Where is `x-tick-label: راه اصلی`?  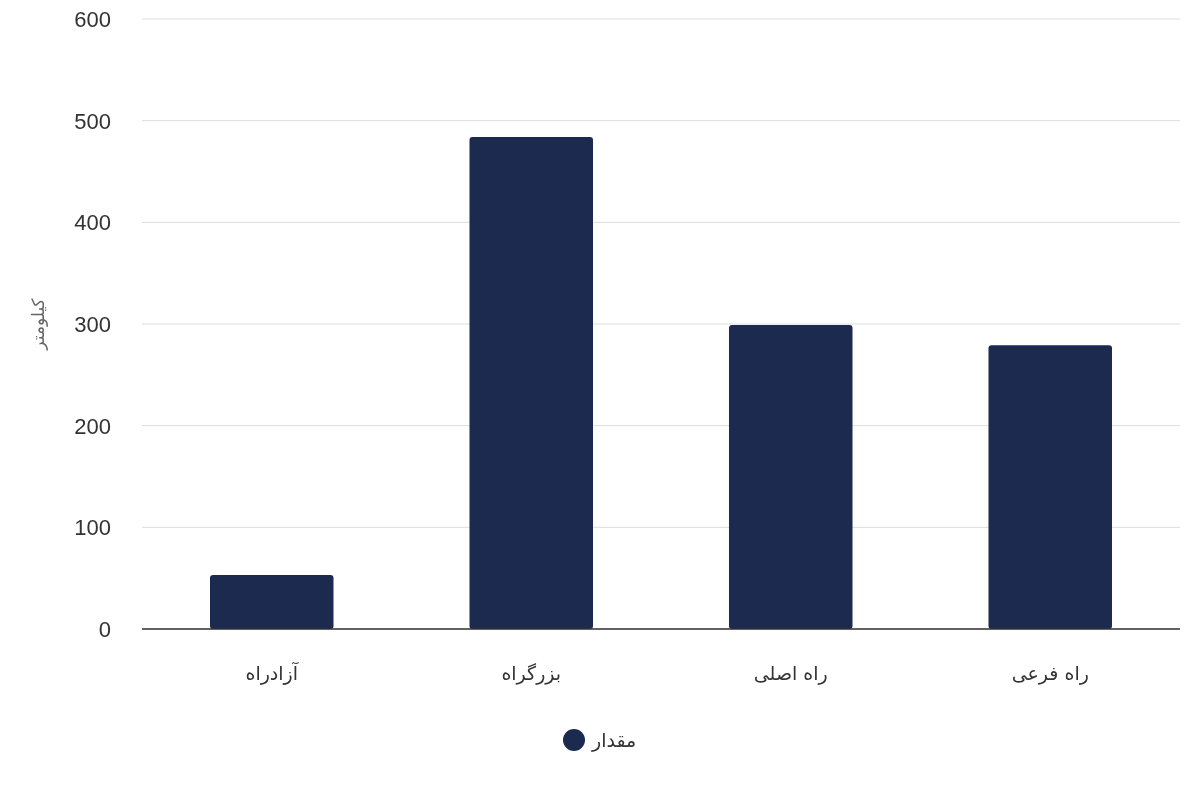 x-tick-label: راه اصلی is located at coordinates (790, 673).